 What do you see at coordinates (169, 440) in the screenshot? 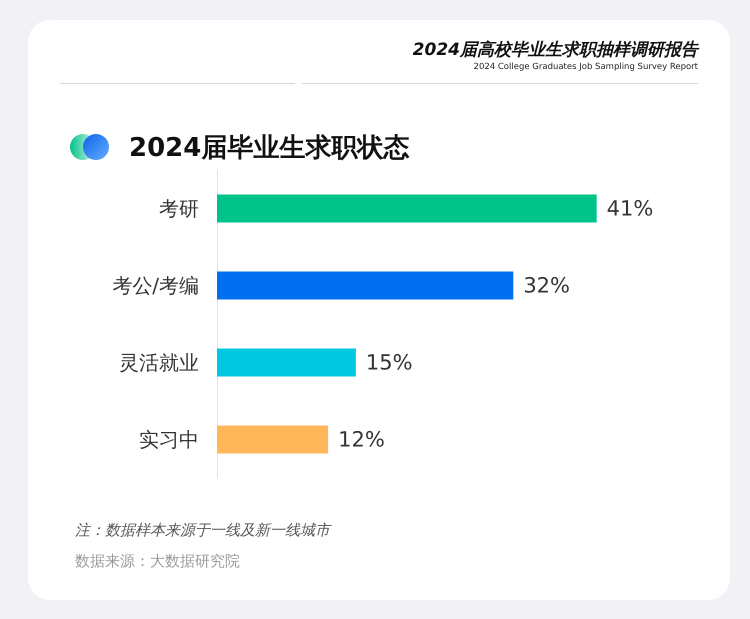
I see `y-tick-label: 实习中` at bounding box center [169, 440].